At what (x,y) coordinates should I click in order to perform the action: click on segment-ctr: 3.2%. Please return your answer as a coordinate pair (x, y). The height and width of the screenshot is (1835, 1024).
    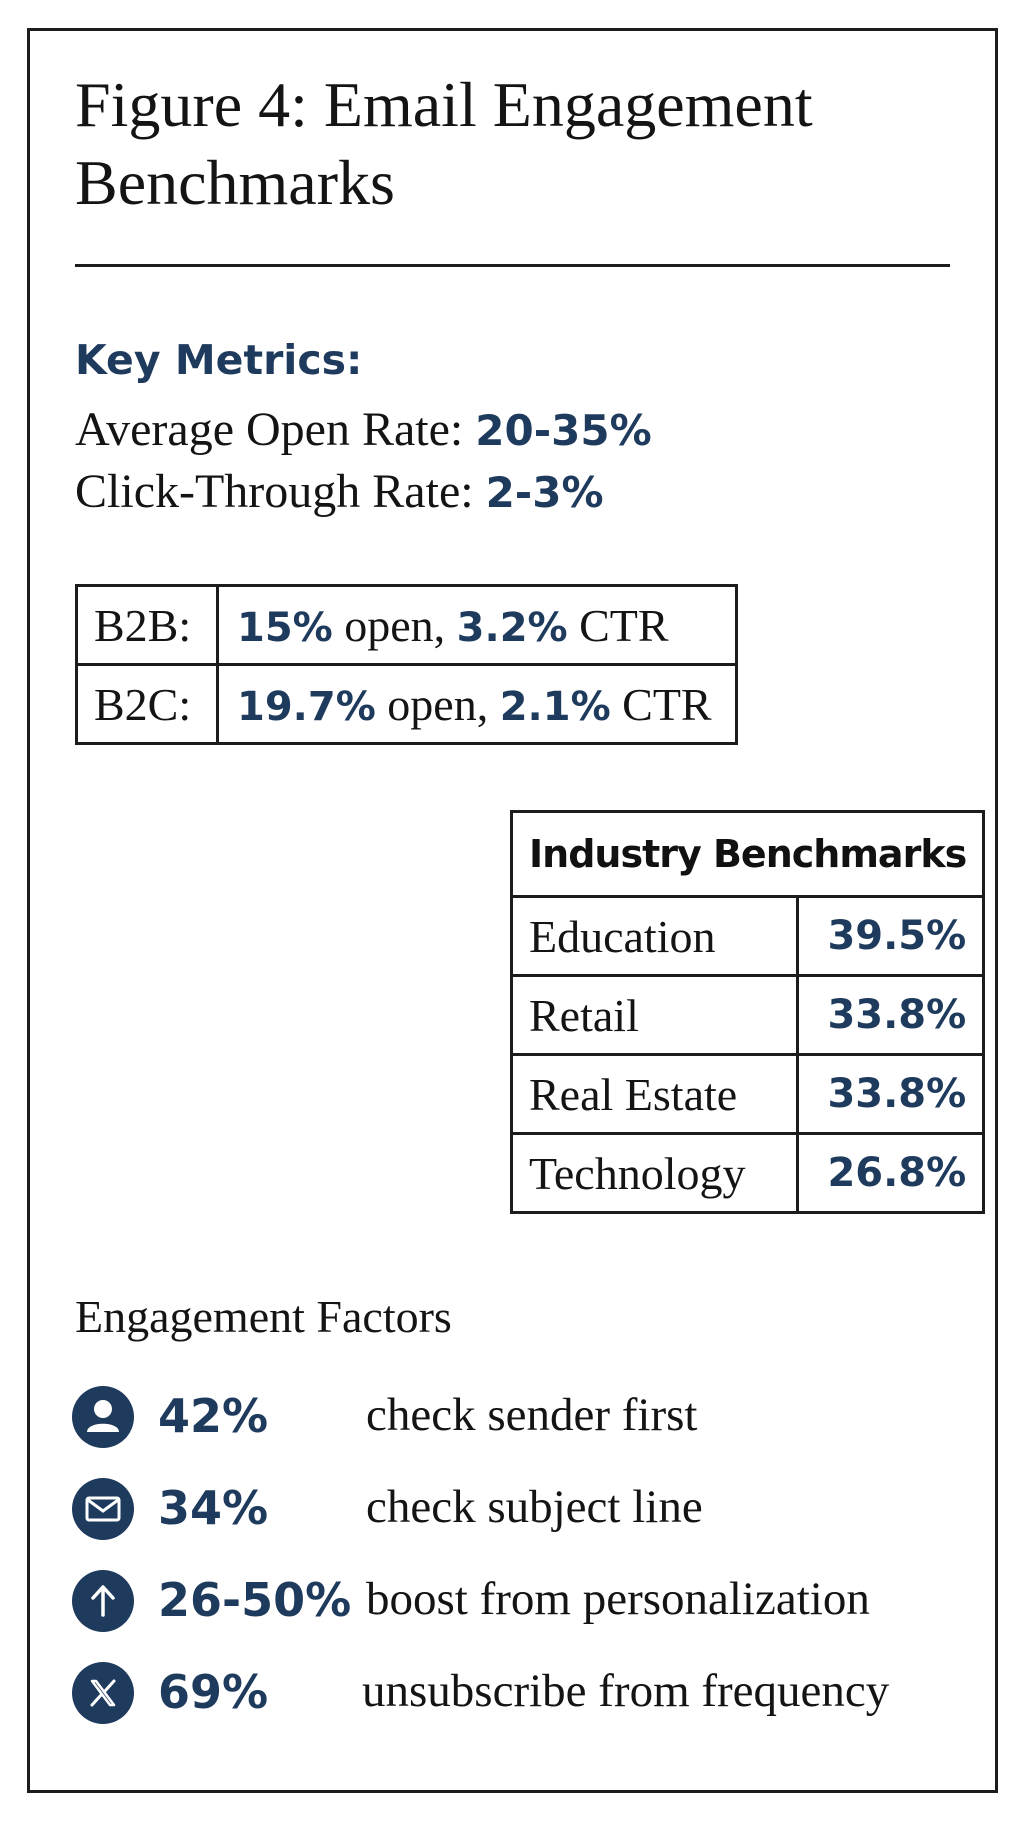
    Looking at the image, I should click on (512, 627).